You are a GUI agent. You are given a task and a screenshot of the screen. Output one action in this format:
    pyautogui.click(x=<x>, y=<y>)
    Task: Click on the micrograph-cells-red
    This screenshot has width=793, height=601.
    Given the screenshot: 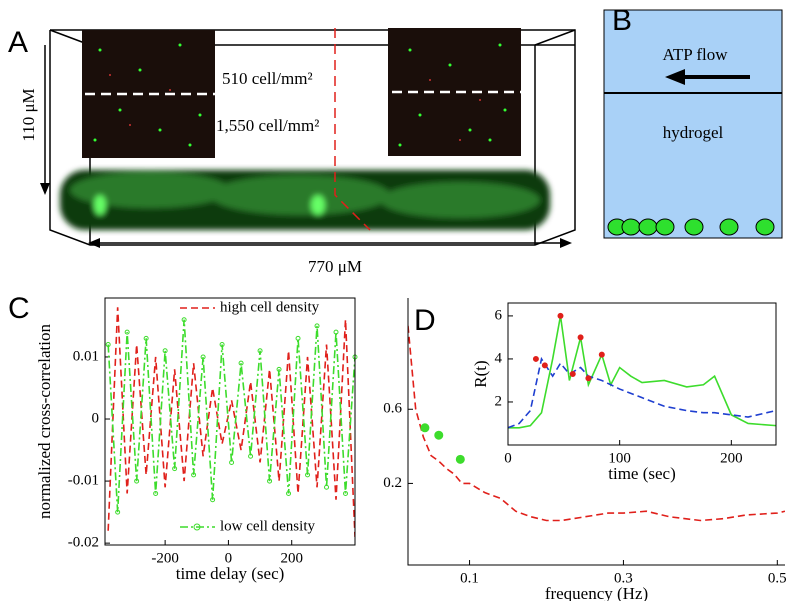 What is the action you would take?
    pyautogui.click(x=295, y=107)
    